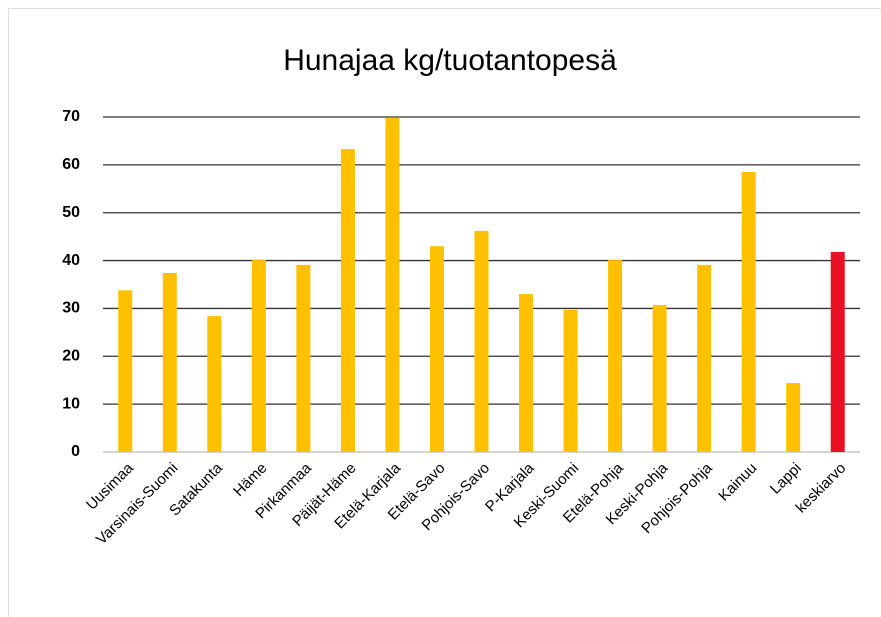 The image size is (881, 617). Describe the element at coordinates (71, 116) in the screenshot. I see `y-tick-label: 70` at that location.